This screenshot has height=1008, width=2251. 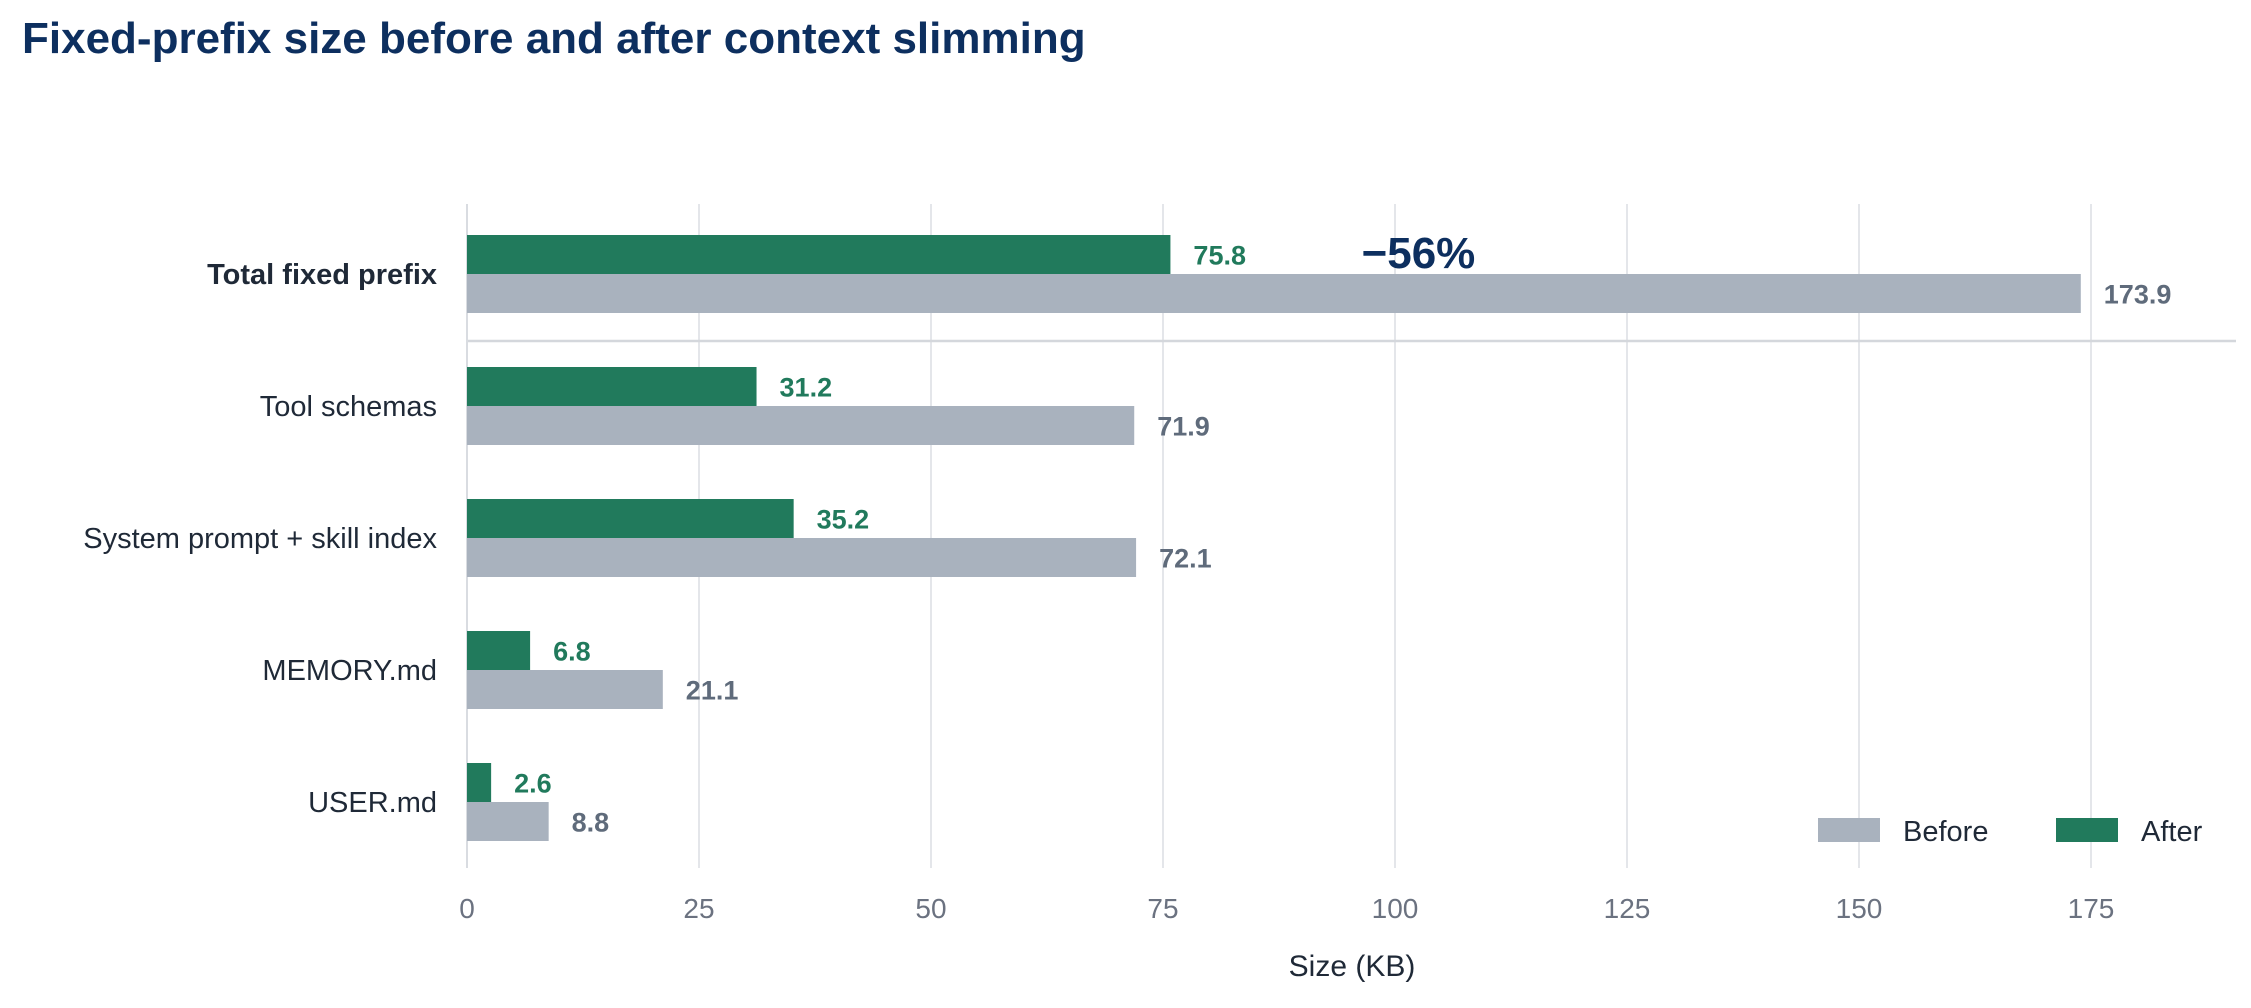 What do you see at coordinates (1185, 559) in the screenshot?
I see `value-label-before: 72.1` at bounding box center [1185, 559].